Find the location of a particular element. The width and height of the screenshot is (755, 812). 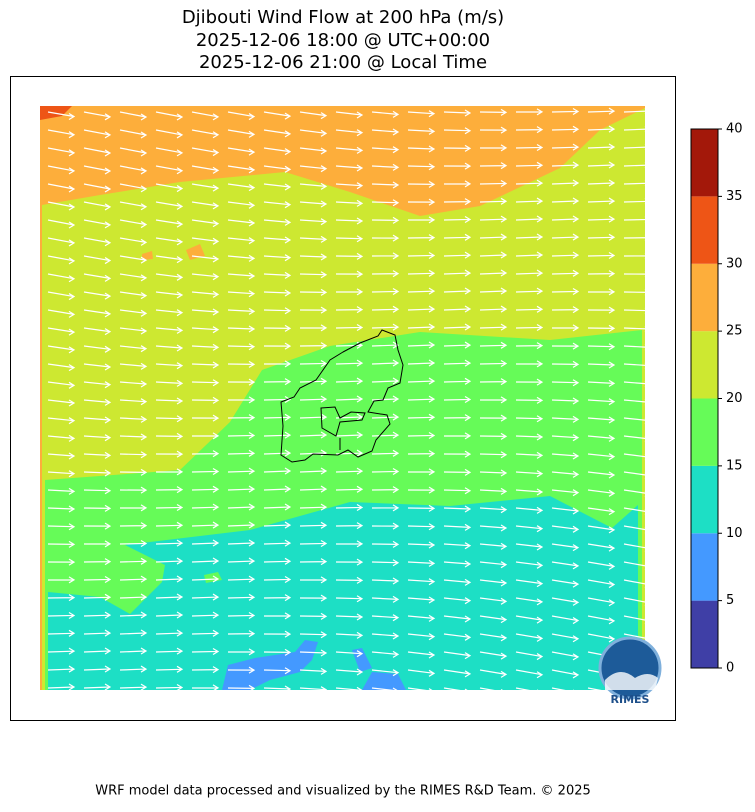

contour-region is located at coordinates (173, 252).